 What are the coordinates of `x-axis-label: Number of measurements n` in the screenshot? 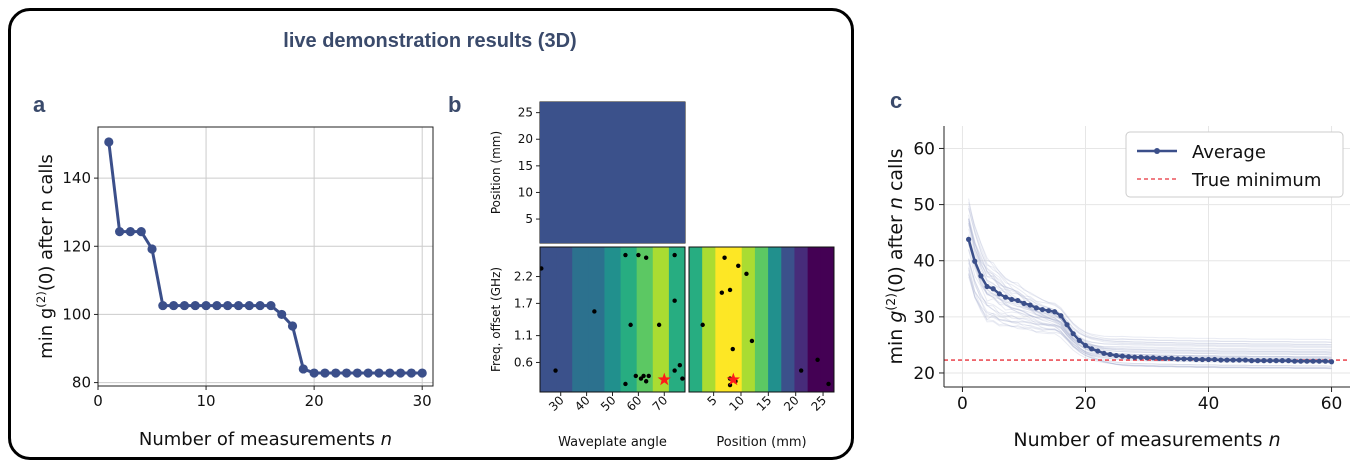 It's located at (1146, 440).